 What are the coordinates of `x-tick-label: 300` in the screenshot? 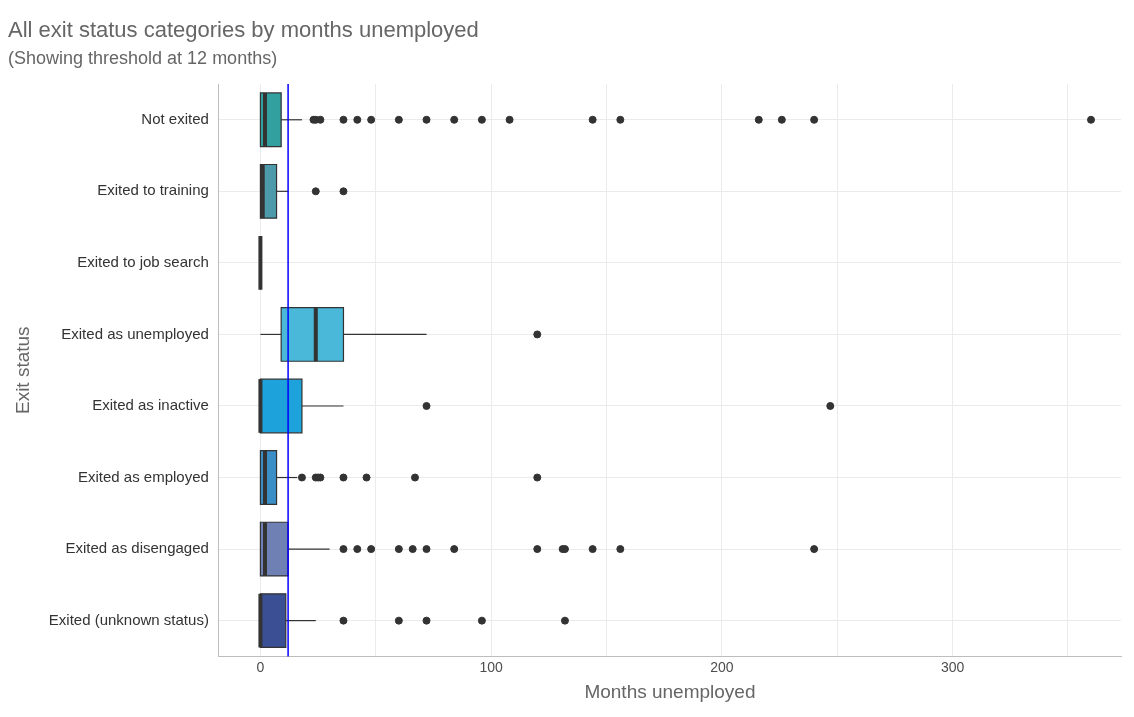 It's located at (952, 666).